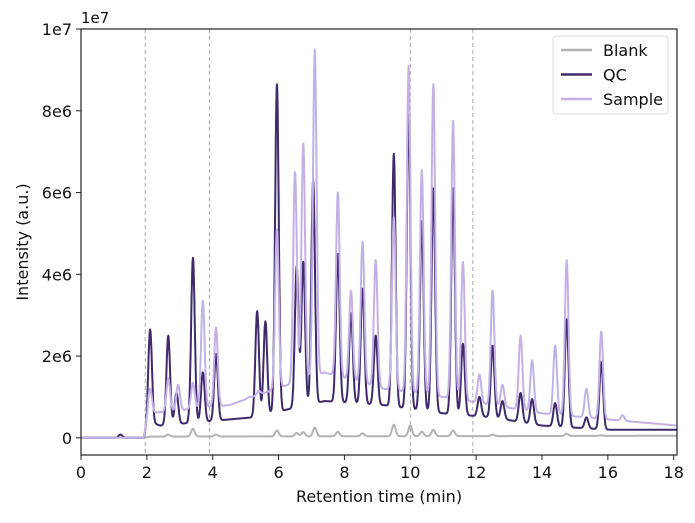  What do you see at coordinates (344, 472) in the screenshot?
I see `x-tick-label: 8` at bounding box center [344, 472].